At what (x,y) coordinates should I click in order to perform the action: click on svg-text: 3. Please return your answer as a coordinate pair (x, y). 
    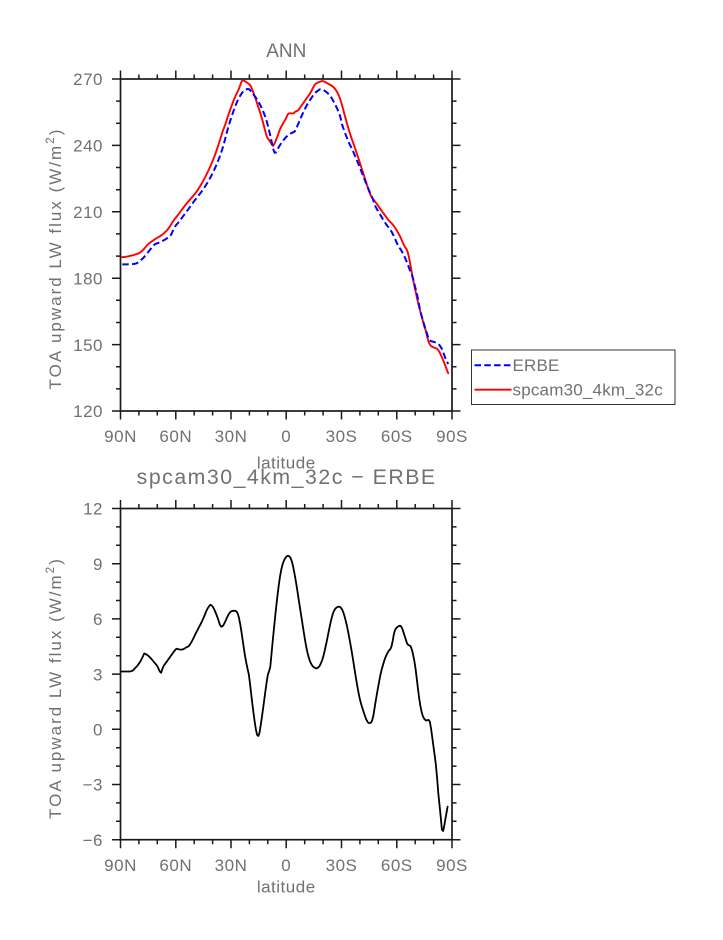
    Looking at the image, I should click on (98, 674).